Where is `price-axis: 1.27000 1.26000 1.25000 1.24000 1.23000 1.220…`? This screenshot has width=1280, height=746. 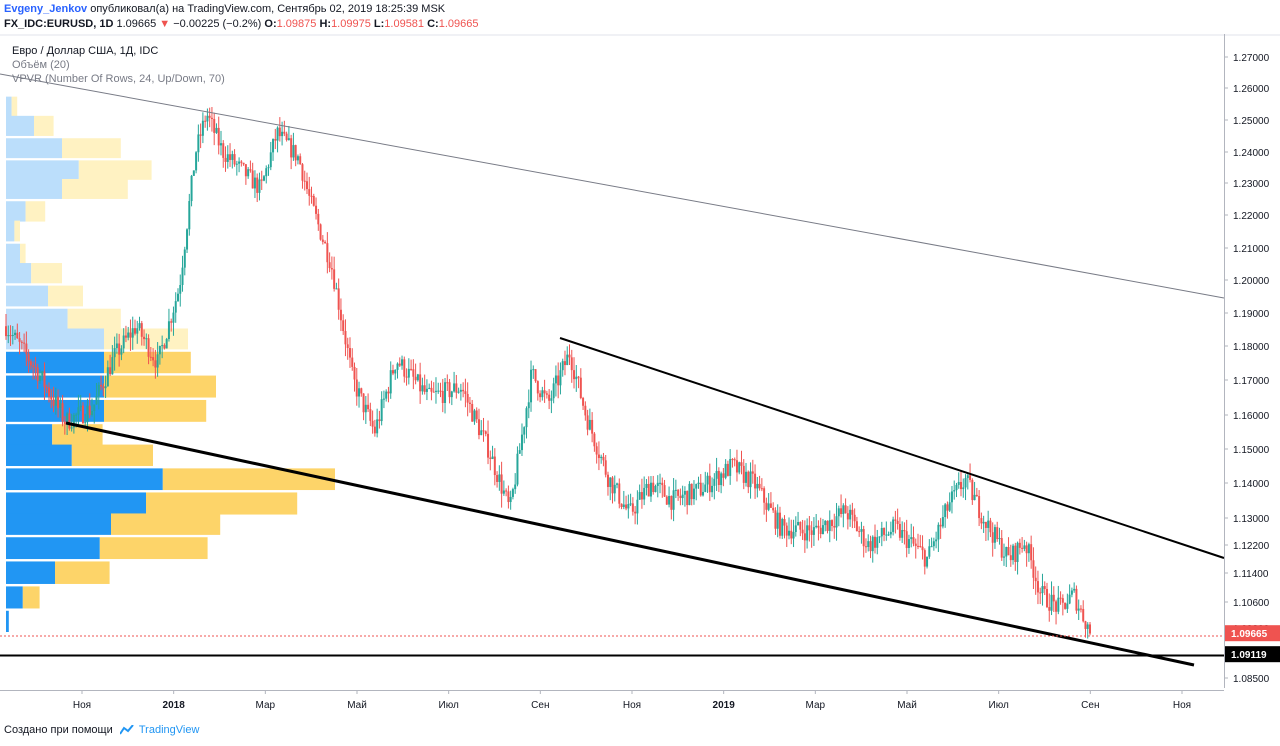 price-axis: 1.27000 1.26000 1.25000 1.24000 1.23000 1.220… is located at coordinates (1252, 361).